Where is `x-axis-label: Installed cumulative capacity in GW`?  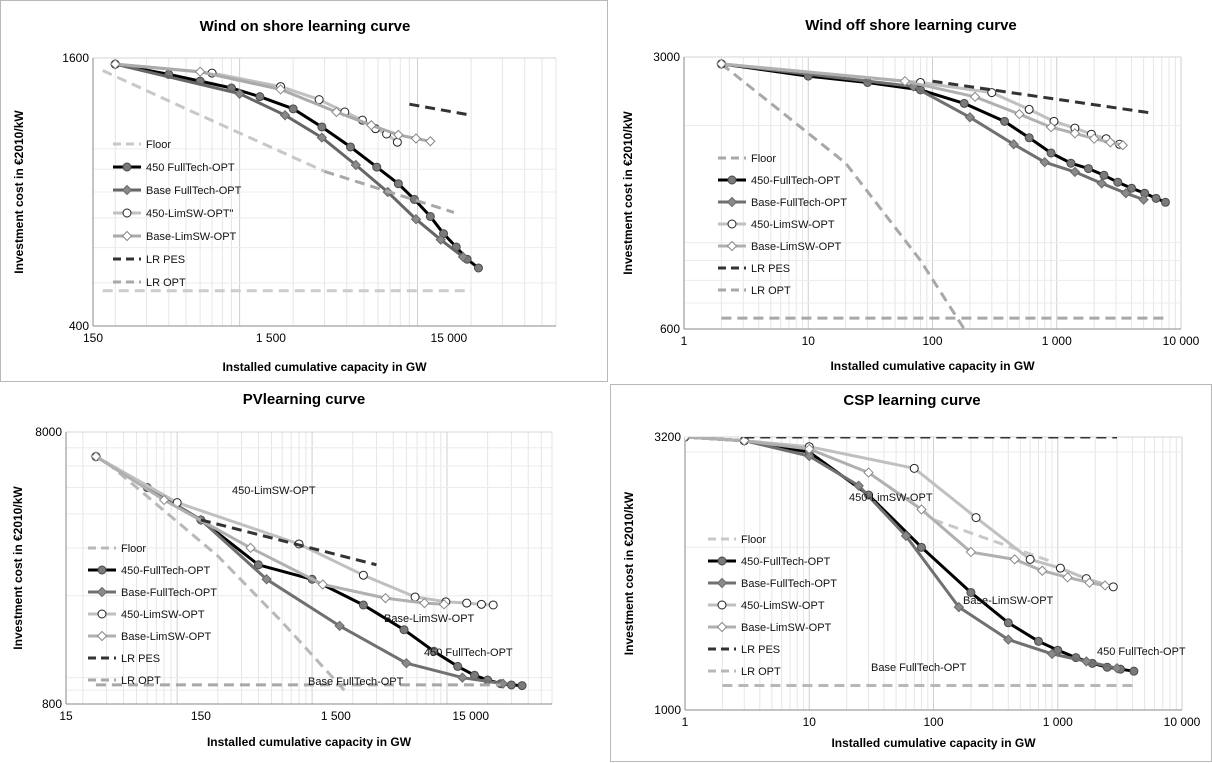
x-axis-label: Installed cumulative capacity in GW is located at coordinates (324, 367).